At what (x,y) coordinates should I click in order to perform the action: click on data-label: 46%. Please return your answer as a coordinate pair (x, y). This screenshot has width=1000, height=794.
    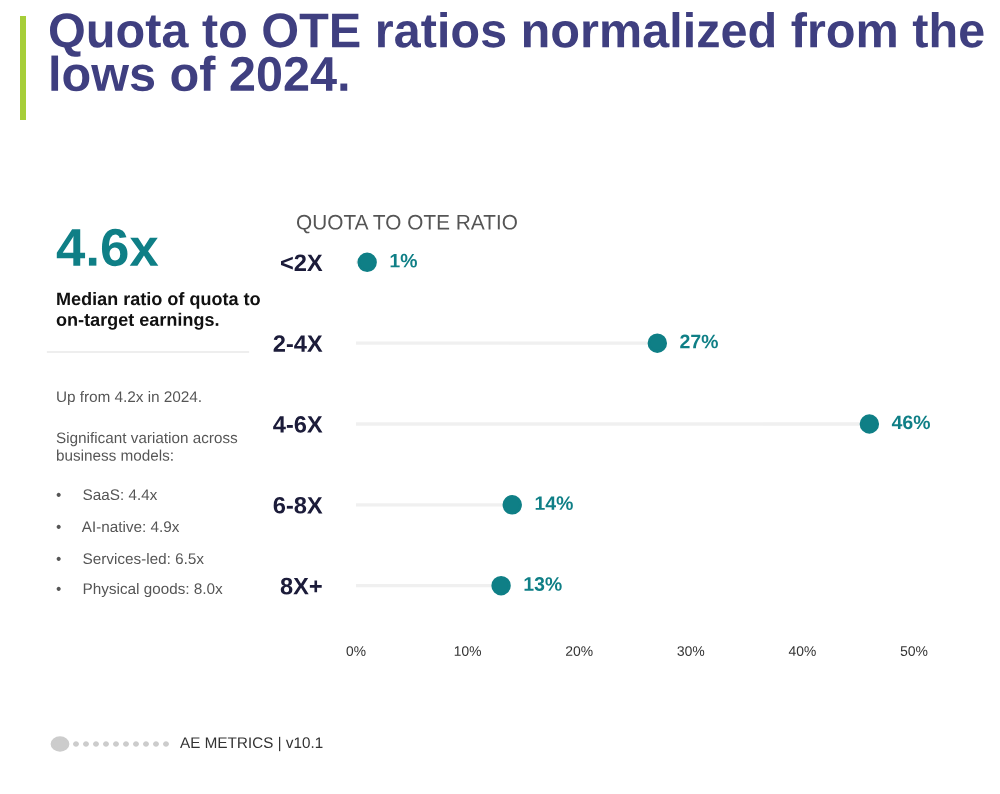
    Looking at the image, I should click on (910, 422).